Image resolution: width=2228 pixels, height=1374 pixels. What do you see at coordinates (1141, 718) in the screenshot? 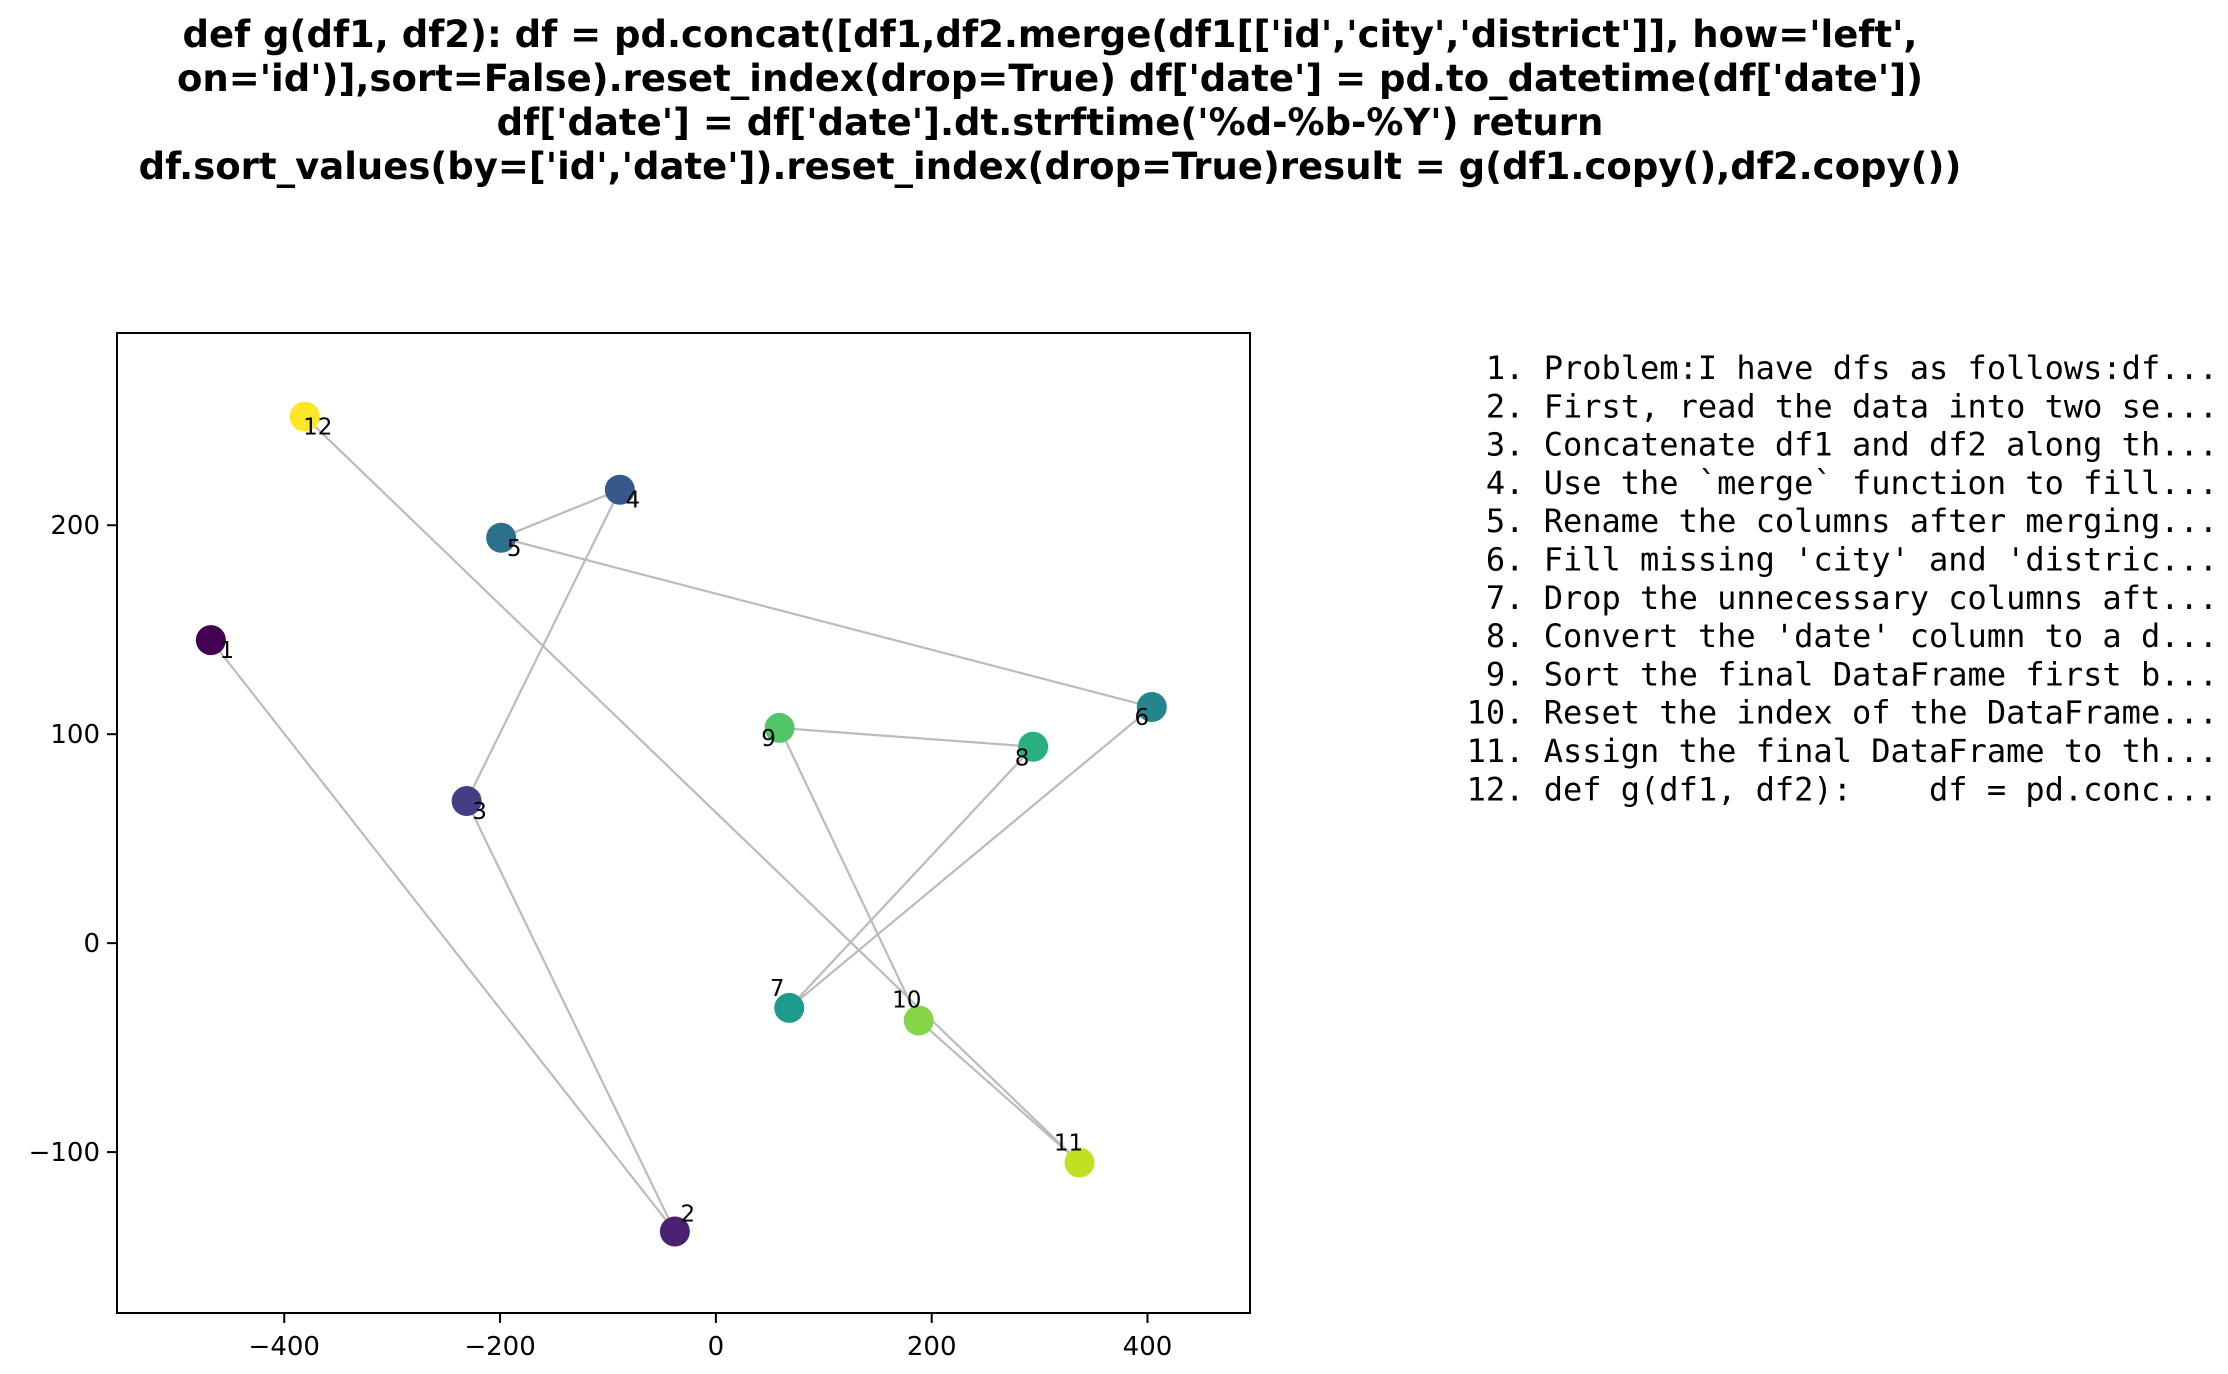
I see `point-label: 6` at bounding box center [1141, 718].